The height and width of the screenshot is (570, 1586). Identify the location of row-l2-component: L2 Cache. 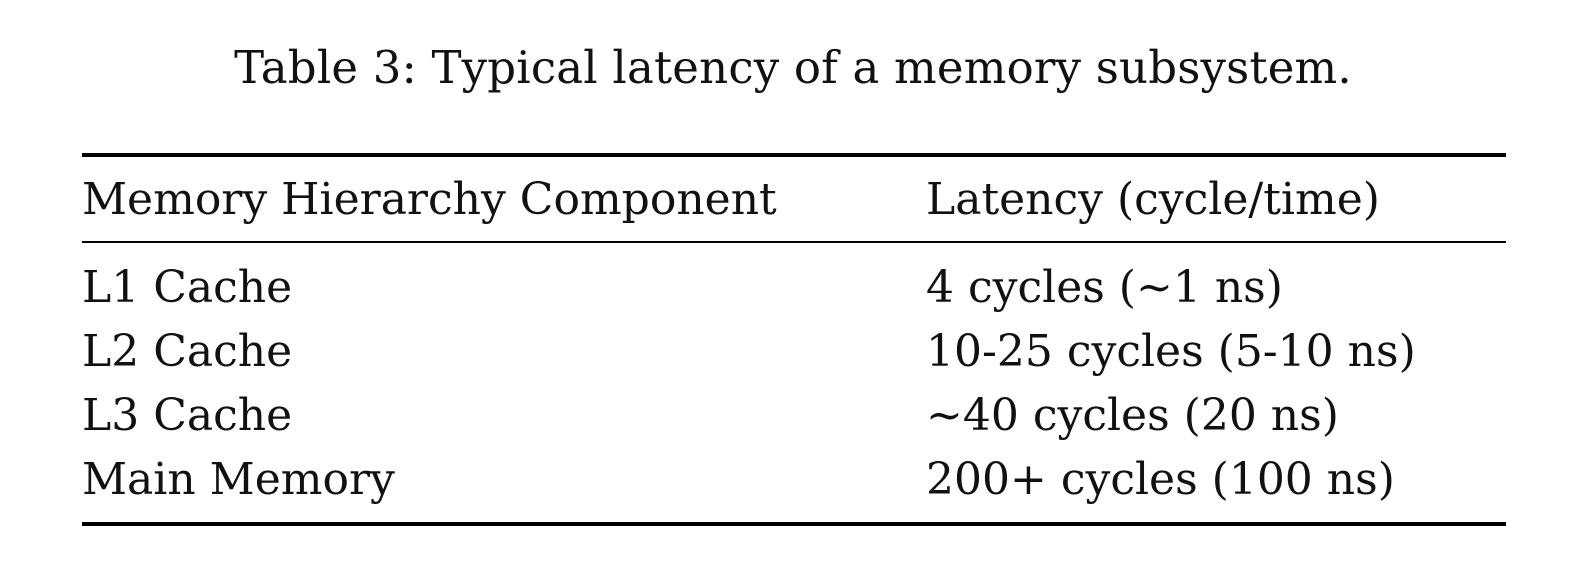
(187, 351).